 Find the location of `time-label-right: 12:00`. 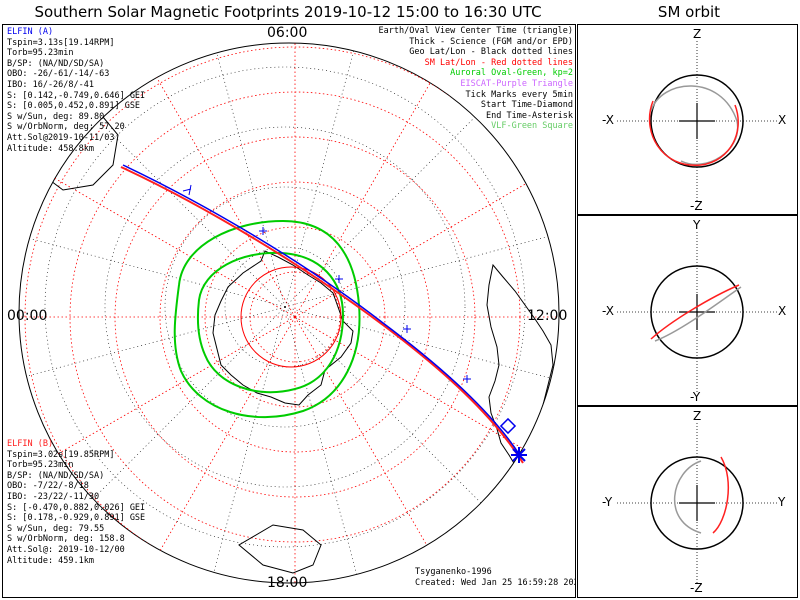

time-label-right: 12:00 is located at coordinates (547, 316).